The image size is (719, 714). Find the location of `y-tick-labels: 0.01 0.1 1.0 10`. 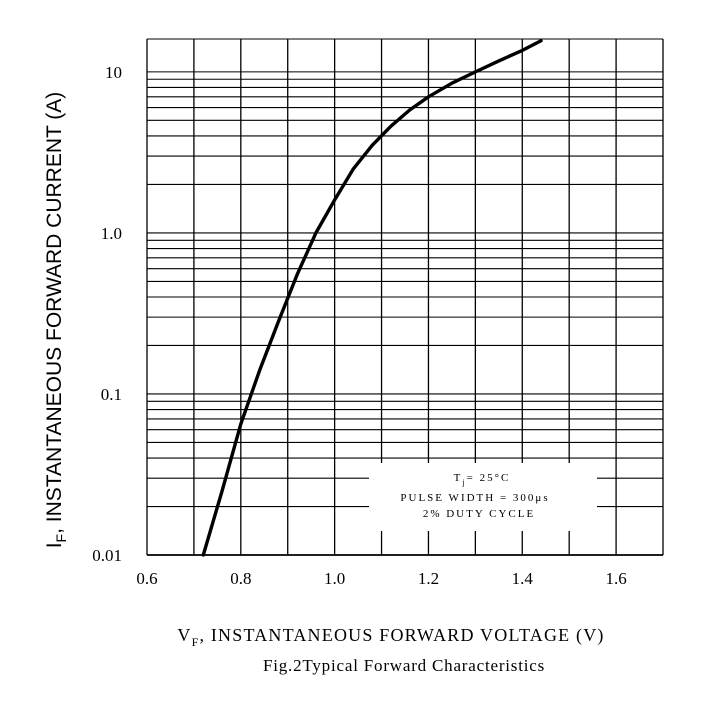

y-tick-labels: 0.01 0.1 1.0 10 is located at coordinates (107, 314).